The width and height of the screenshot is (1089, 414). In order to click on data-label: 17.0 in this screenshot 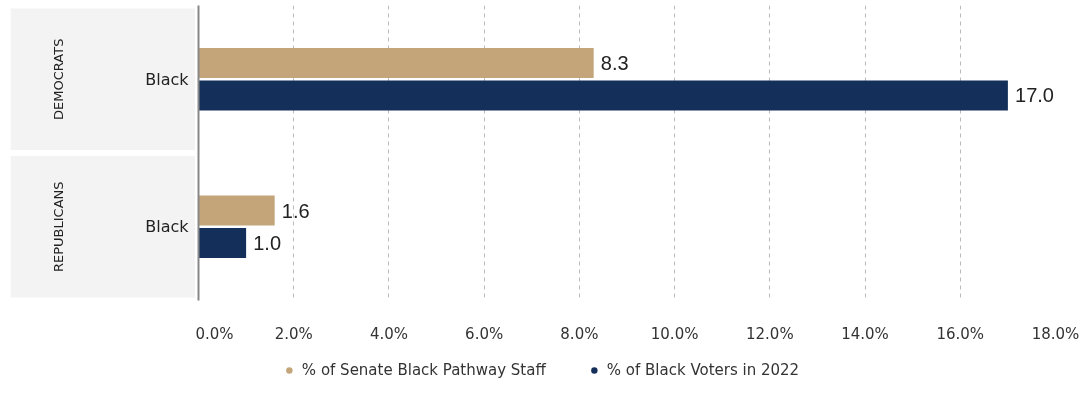, I will do `click(1034, 95)`.